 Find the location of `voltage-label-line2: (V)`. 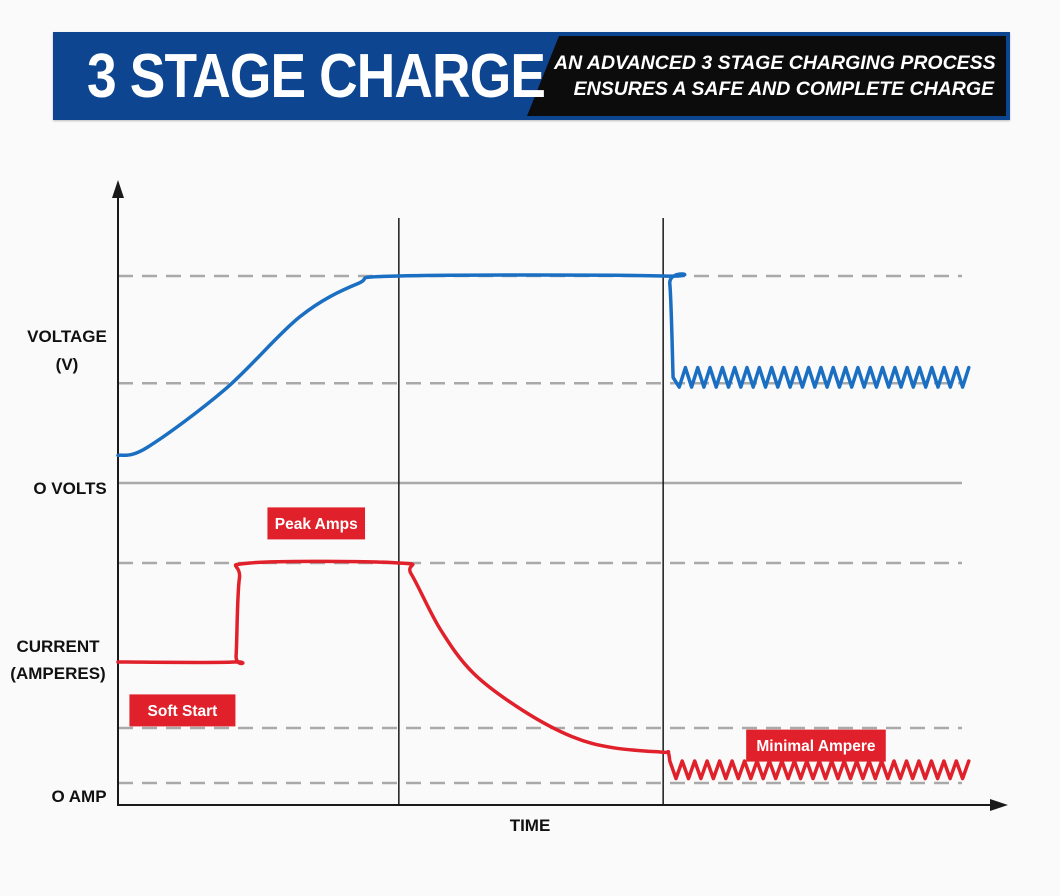

voltage-label-line2: (V) is located at coordinates (67, 364).